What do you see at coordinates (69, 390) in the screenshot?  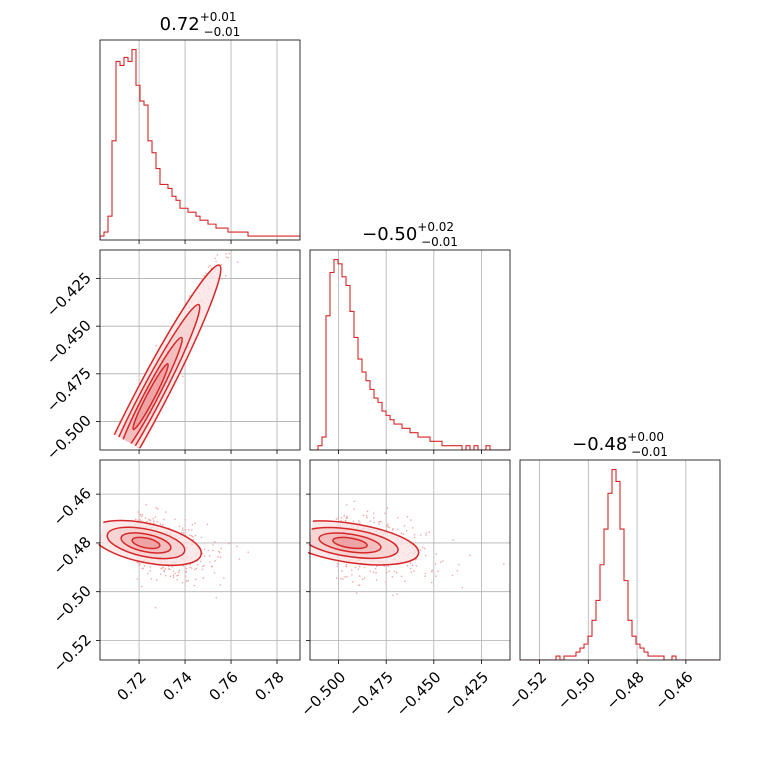 I see `y-tick-label: −0.475` at bounding box center [69, 390].